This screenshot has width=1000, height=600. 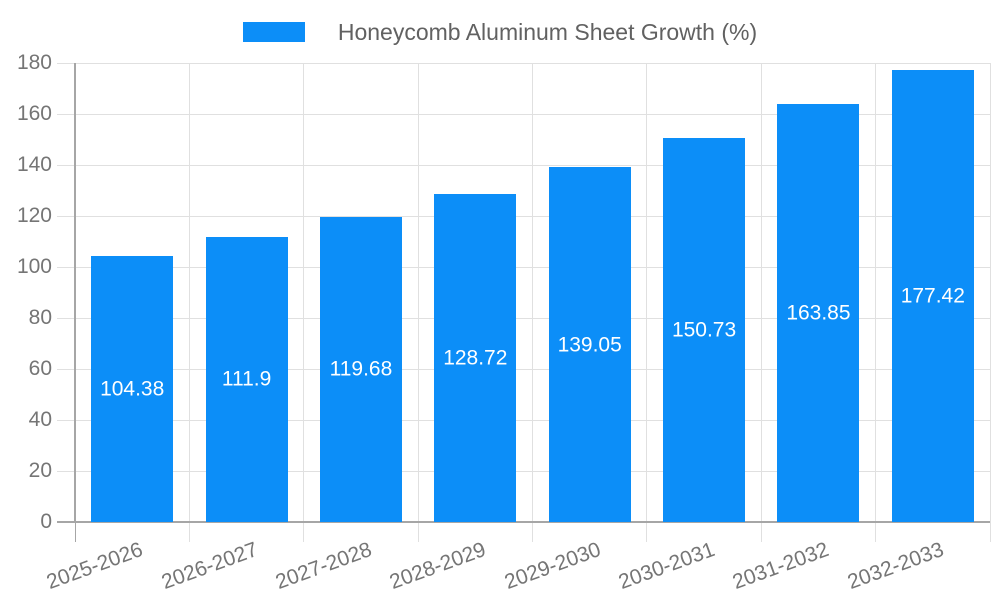 I want to click on bar: 150.73, so click(x=704, y=329).